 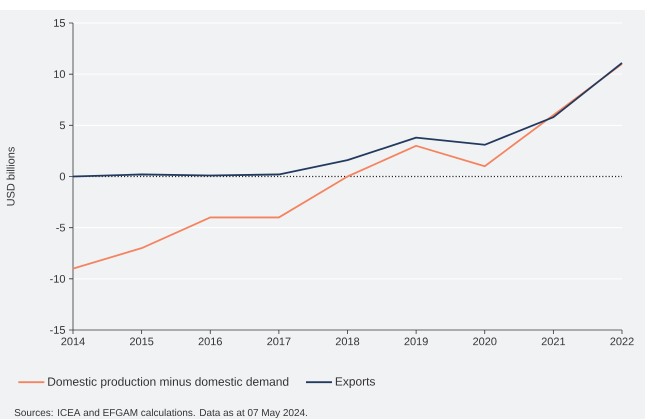 What do you see at coordinates (63, 176) in the screenshot?
I see `y-tick-label: 0` at bounding box center [63, 176].